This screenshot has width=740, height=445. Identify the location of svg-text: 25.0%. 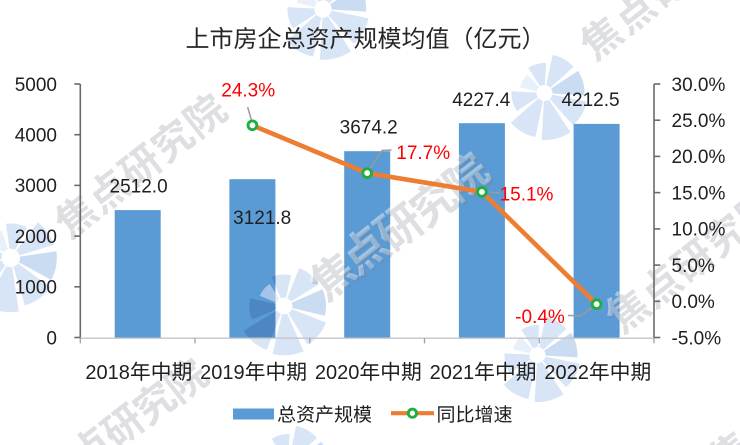
(699, 121).